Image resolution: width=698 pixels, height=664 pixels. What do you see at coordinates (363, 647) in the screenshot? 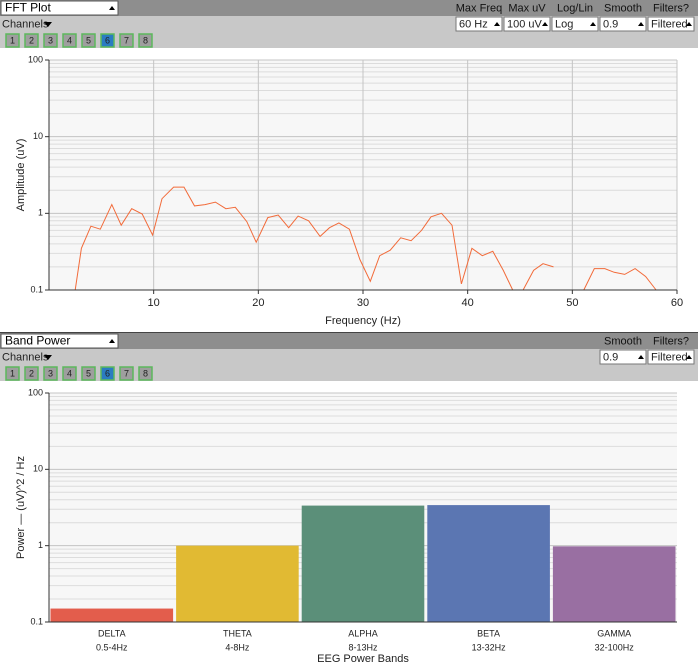
I see `band-range-label: 8-13Hz` at bounding box center [363, 647].